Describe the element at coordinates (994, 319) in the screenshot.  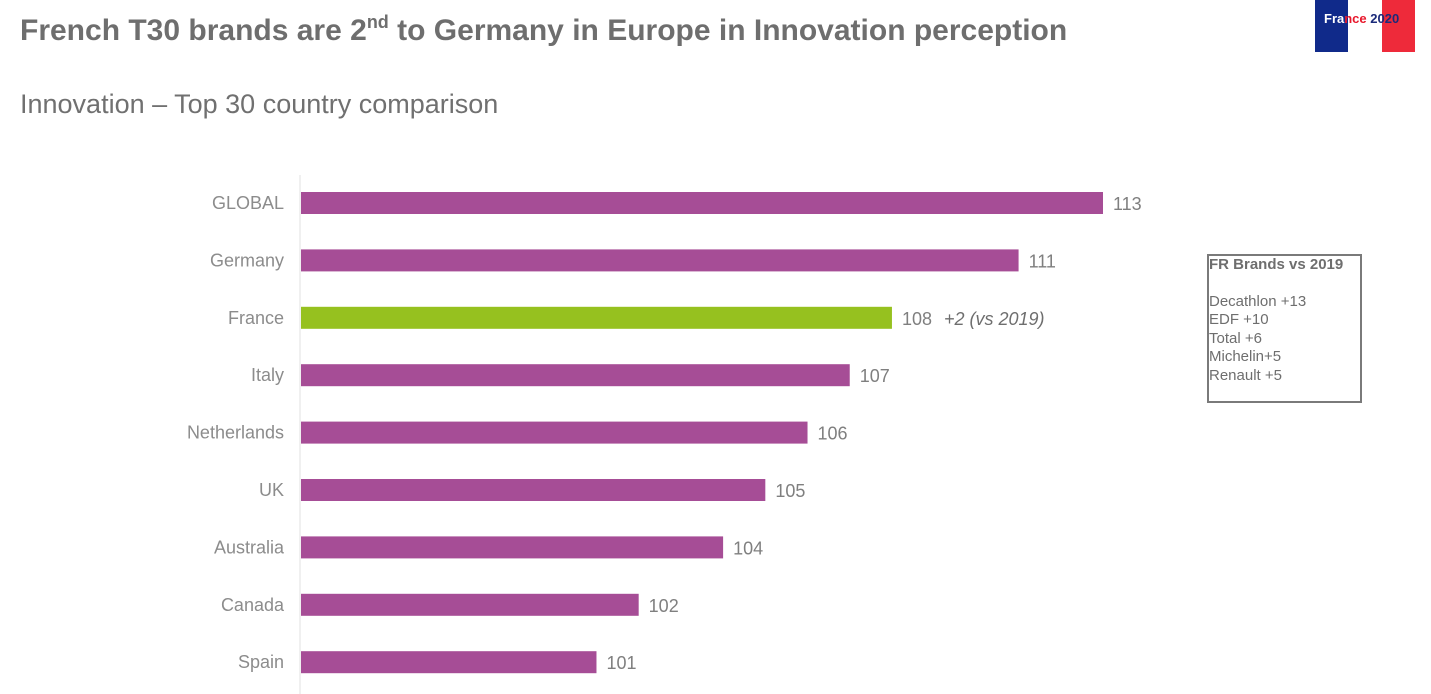
I see `change-annotation: +2 (vs 2019)` at that location.